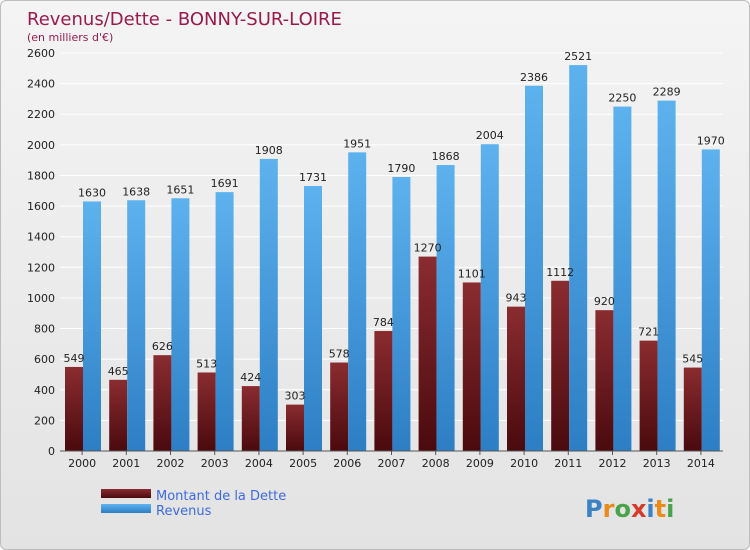 This screenshot has height=550, width=750. I want to click on x-tick-label: 2007, so click(392, 463).